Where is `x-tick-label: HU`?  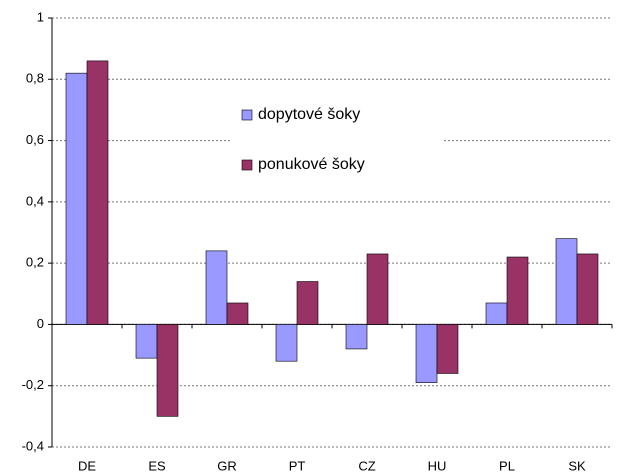
x-tick-label: HU is located at coordinates (437, 465).